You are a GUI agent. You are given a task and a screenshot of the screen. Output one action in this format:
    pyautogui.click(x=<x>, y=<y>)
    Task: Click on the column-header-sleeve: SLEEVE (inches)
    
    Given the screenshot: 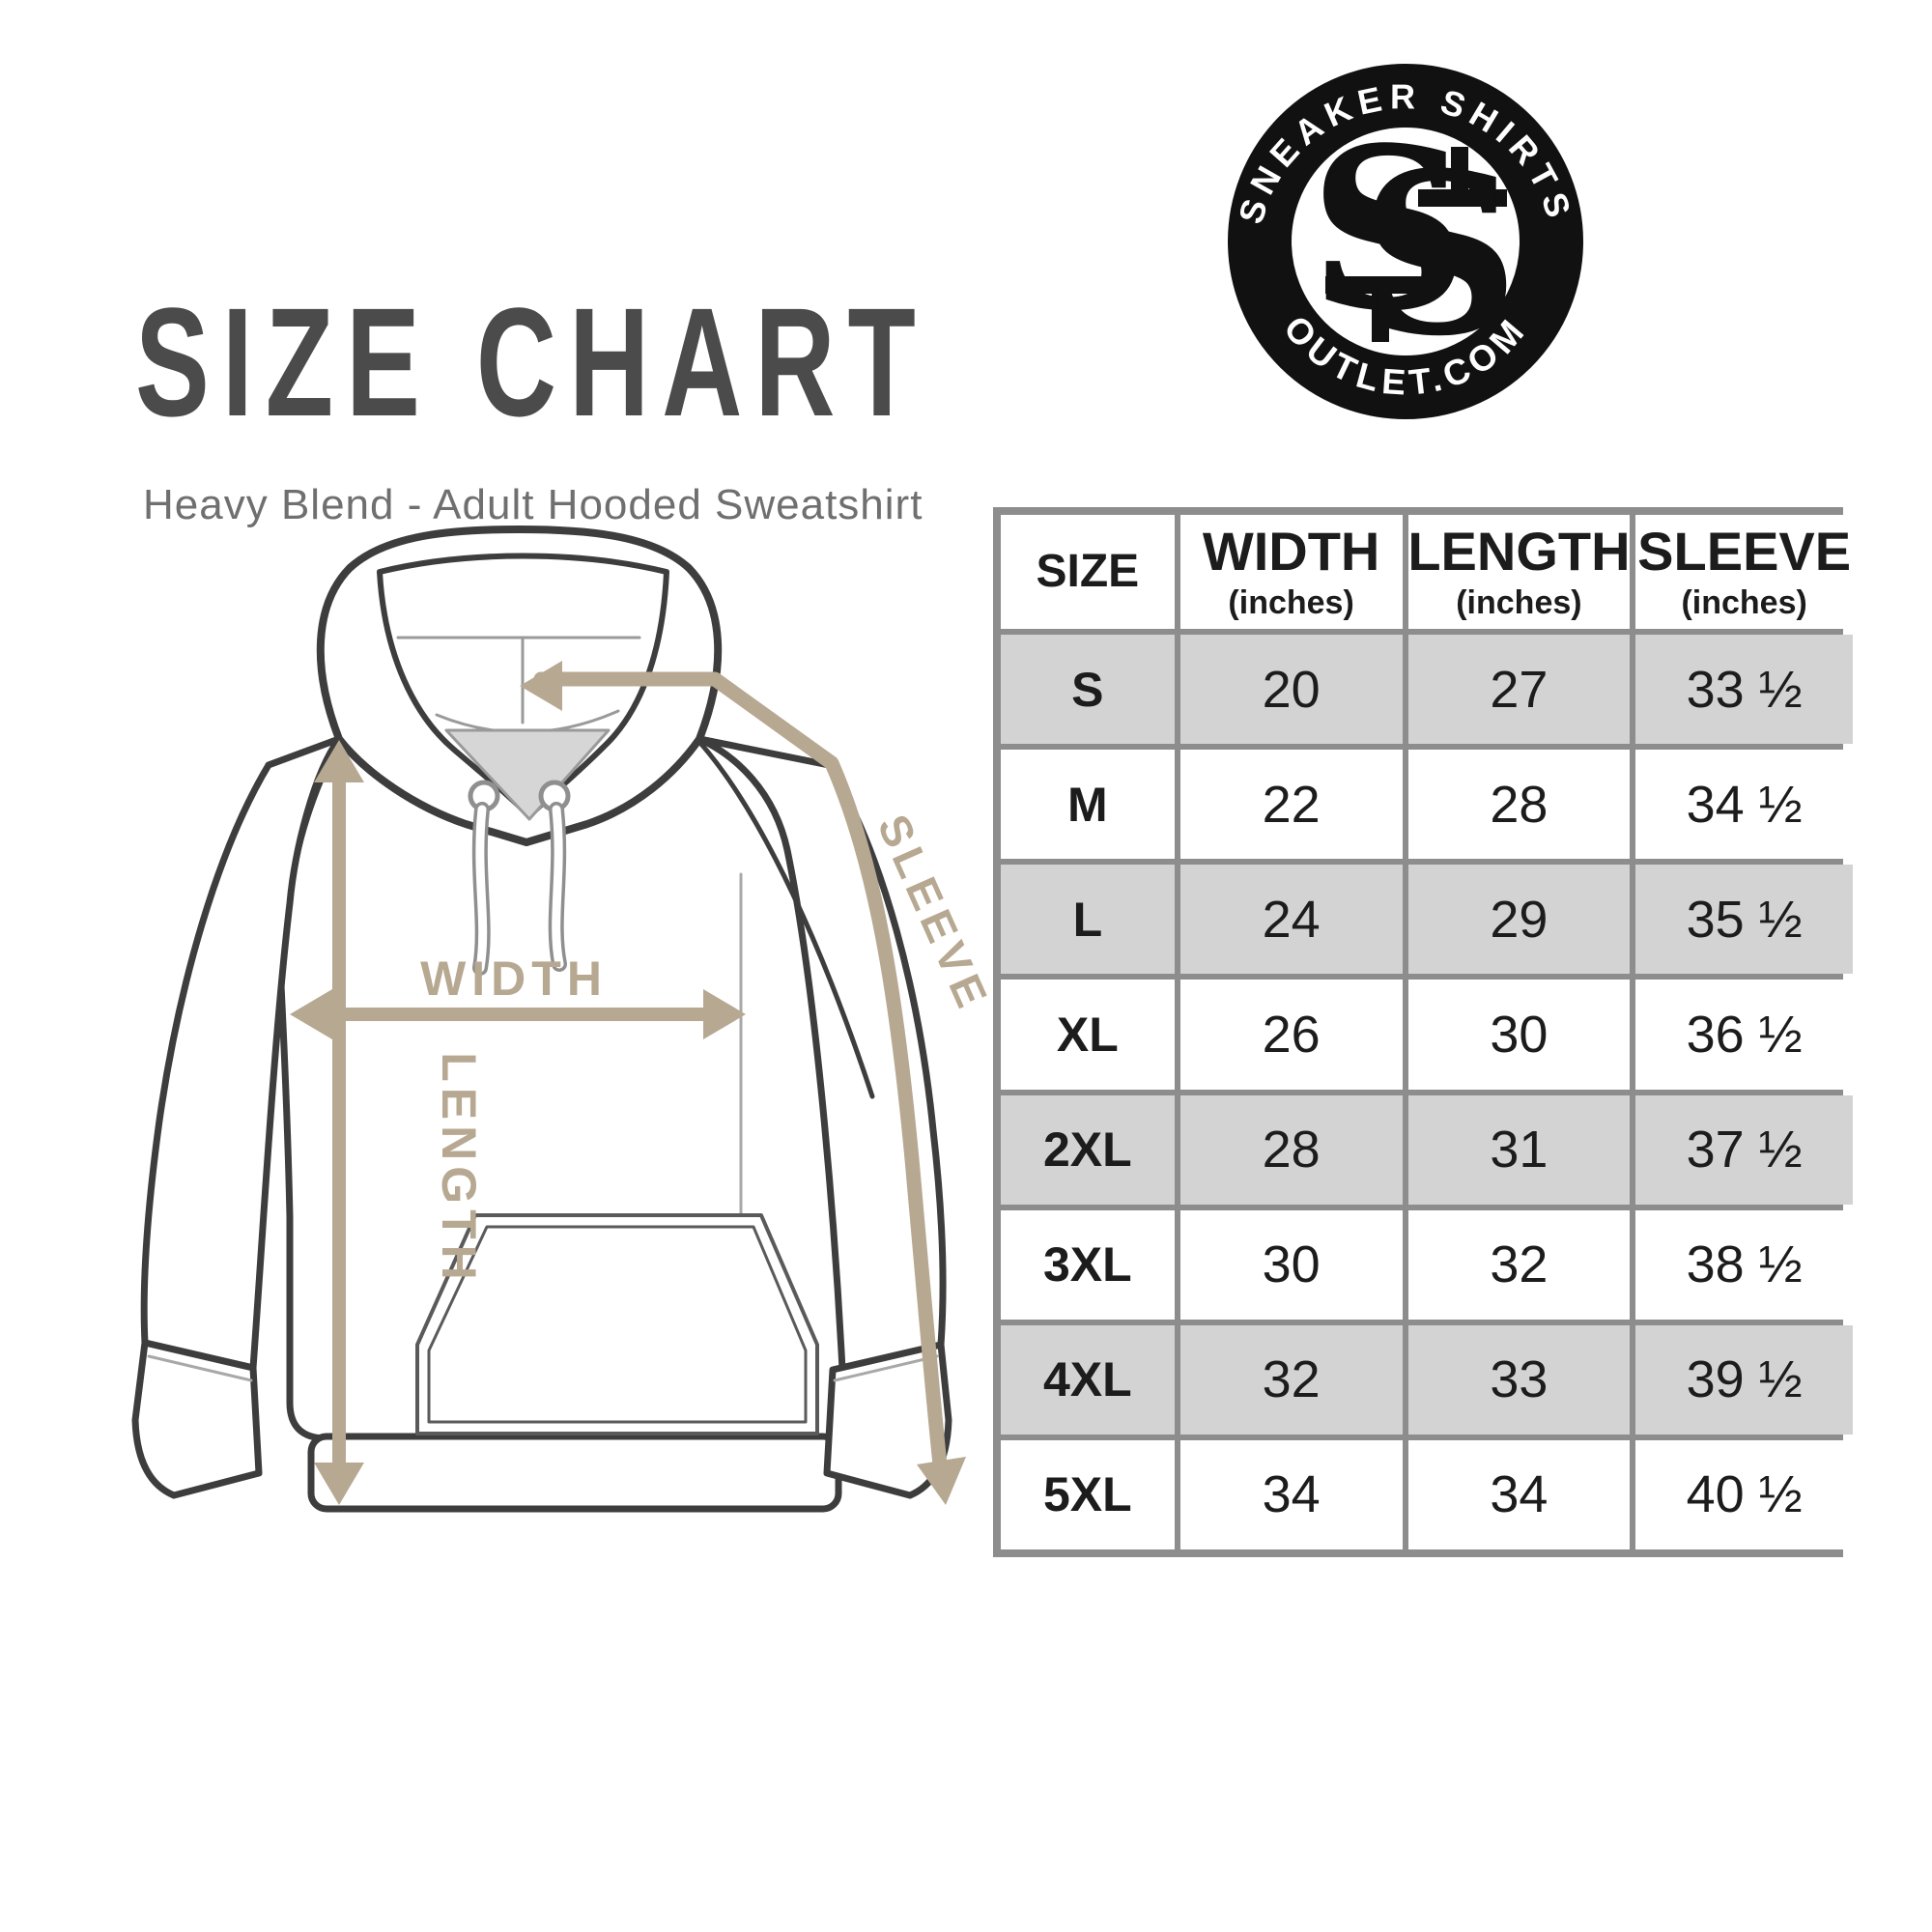 What is the action you would take?
    pyautogui.click(x=1744, y=572)
    